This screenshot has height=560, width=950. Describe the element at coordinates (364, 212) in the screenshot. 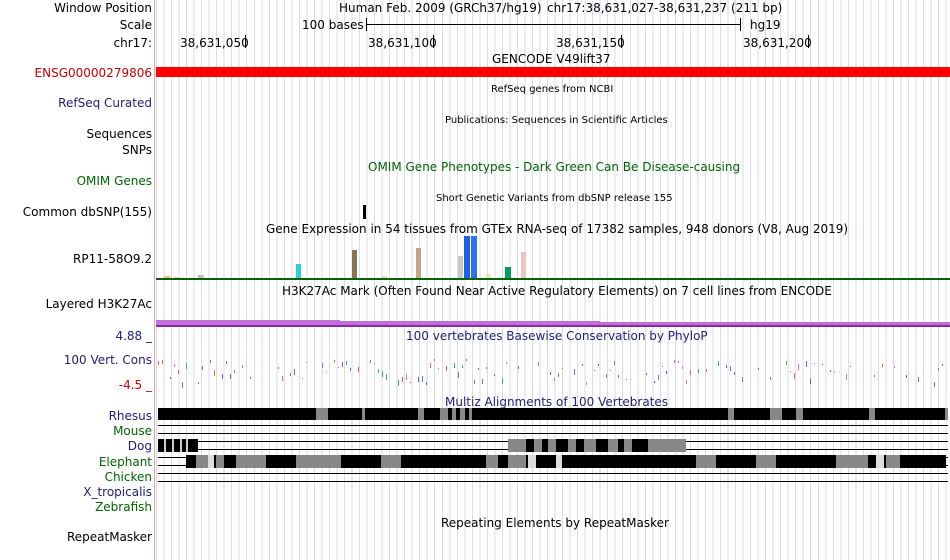

I see `dbsnp-variant` at that location.